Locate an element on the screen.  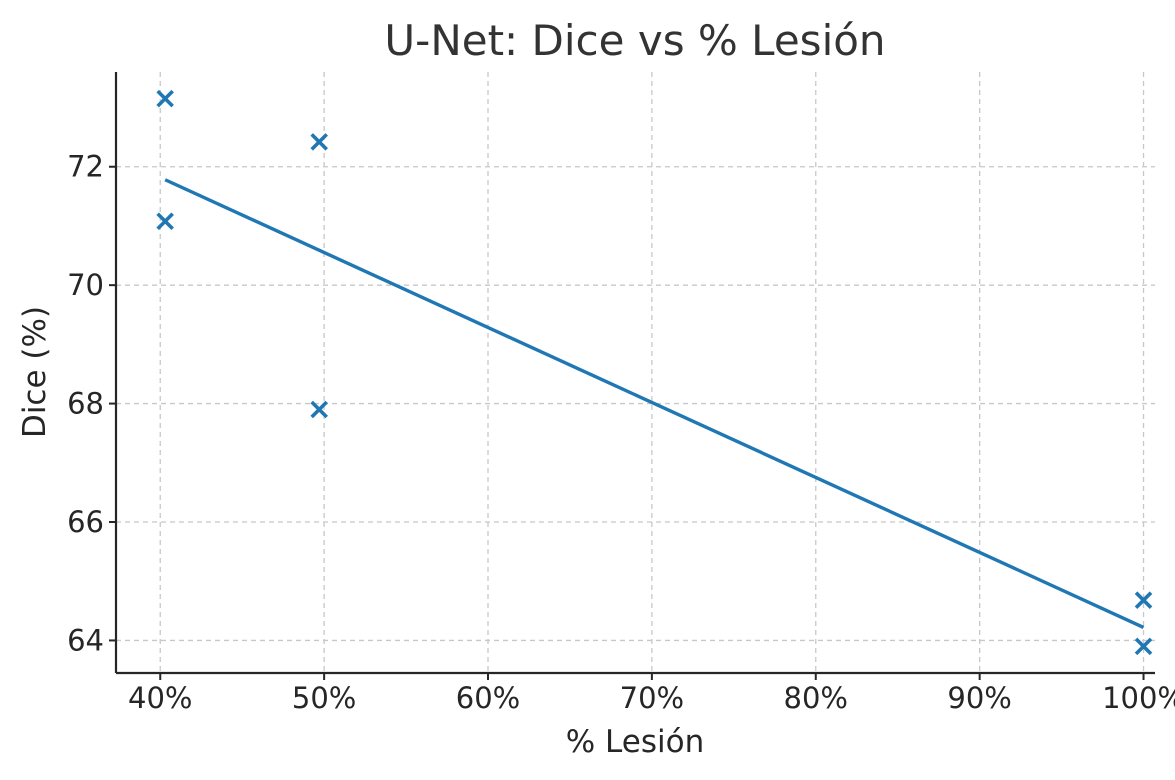
chart-title: U-Net: Dice vs % Lesión is located at coordinates (634, 40).